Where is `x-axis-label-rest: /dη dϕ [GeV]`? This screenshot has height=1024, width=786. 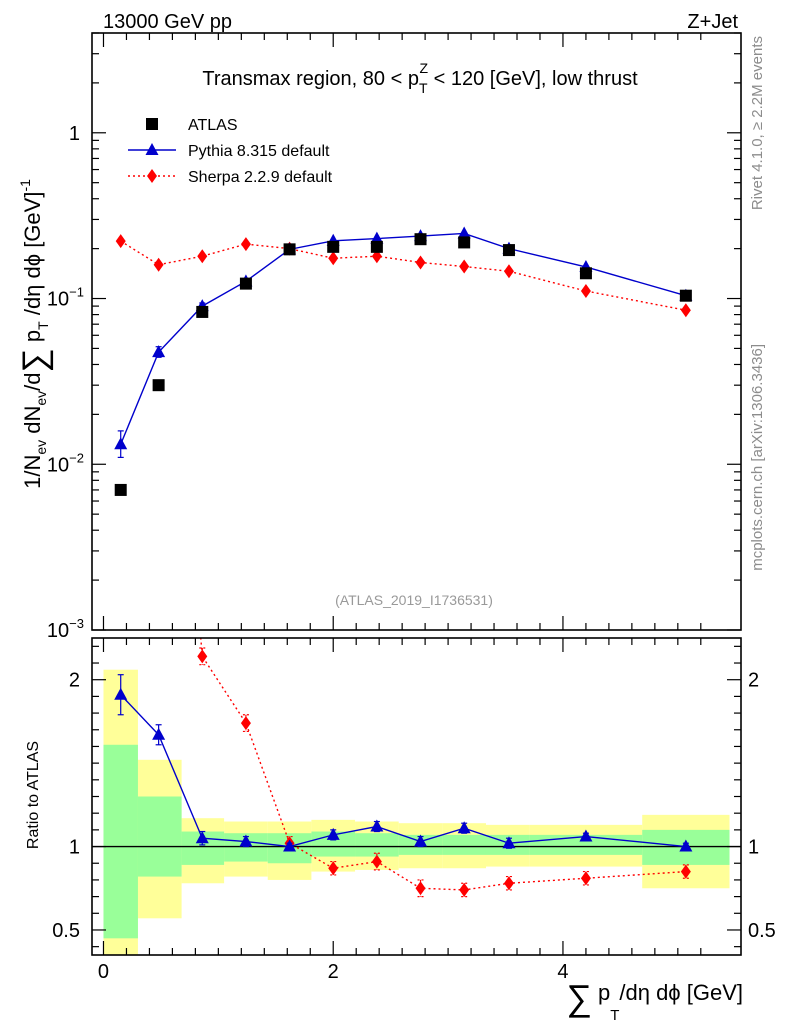 x-axis-label-rest: /dη dϕ [GeV] is located at coordinates (681, 992).